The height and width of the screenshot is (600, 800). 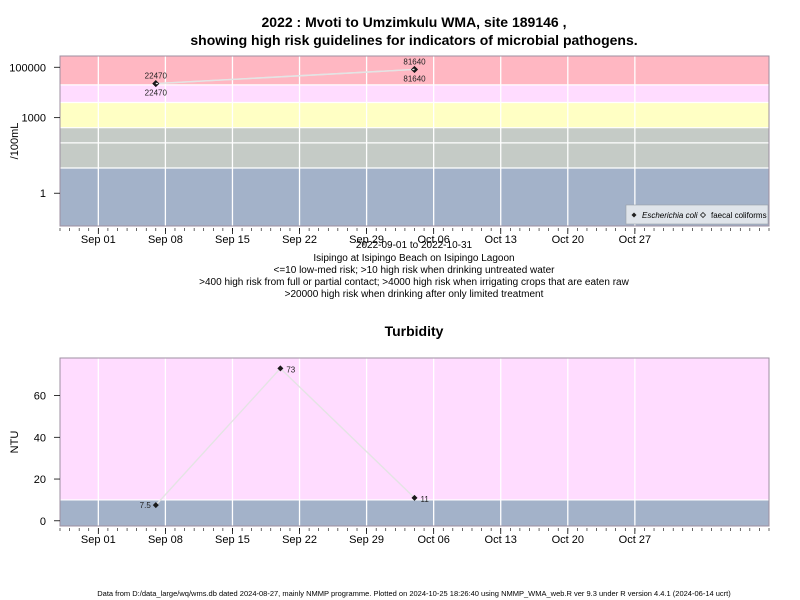 I want to click on data-label: 73, so click(x=290, y=369).